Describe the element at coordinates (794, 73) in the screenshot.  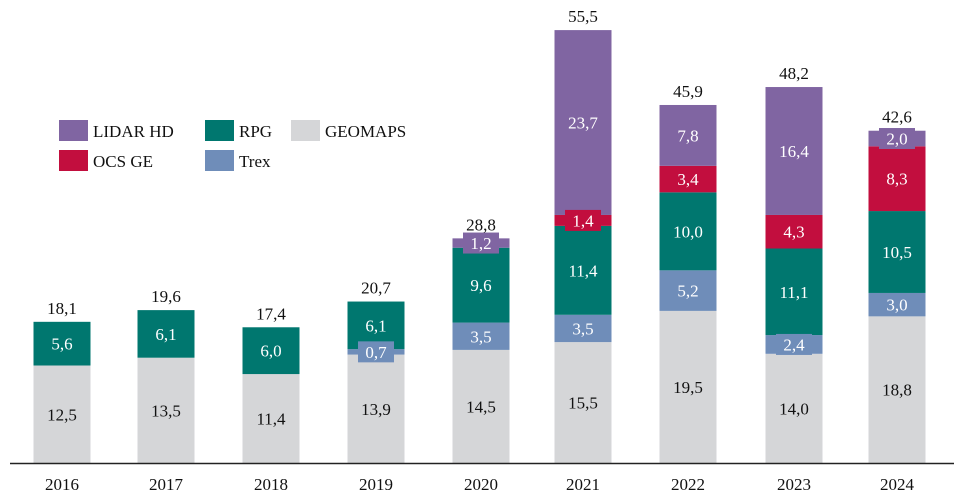
I see `total-label-2023: 48,2` at that location.